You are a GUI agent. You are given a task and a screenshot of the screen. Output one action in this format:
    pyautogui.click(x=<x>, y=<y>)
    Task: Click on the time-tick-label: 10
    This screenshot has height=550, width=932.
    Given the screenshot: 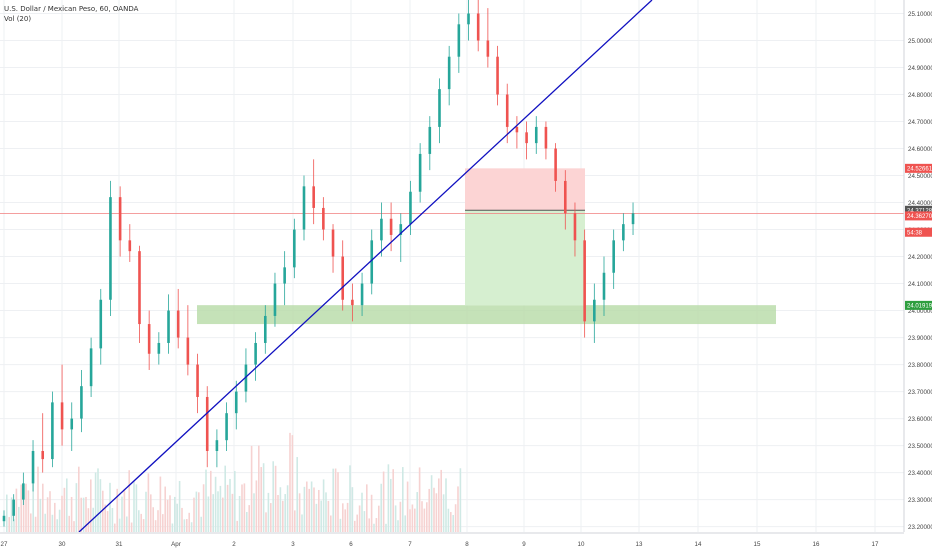 What is the action you would take?
    pyautogui.click(x=581, y=544)
    